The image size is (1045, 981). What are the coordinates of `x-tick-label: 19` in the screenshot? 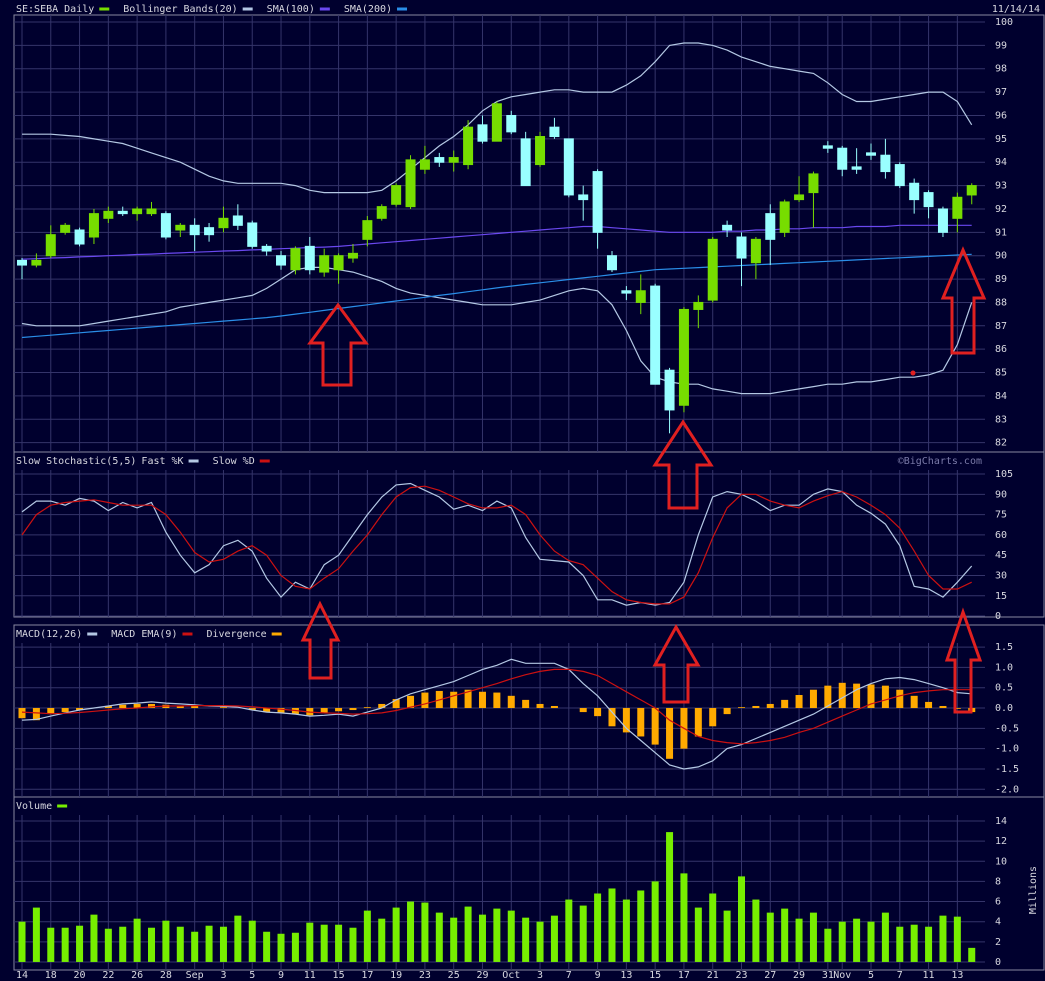 It's located at (396, 975).